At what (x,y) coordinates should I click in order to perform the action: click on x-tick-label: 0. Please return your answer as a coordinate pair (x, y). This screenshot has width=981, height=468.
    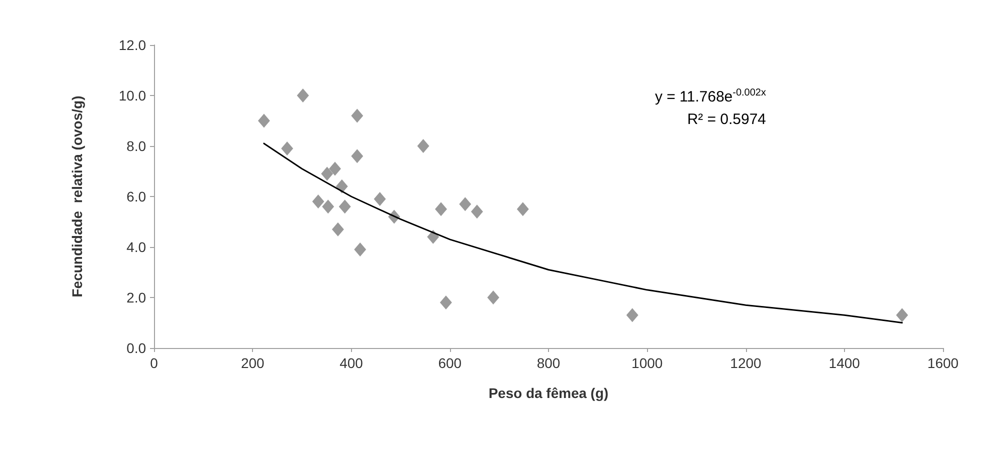
    Looking at the image, I should click on (154, 363).